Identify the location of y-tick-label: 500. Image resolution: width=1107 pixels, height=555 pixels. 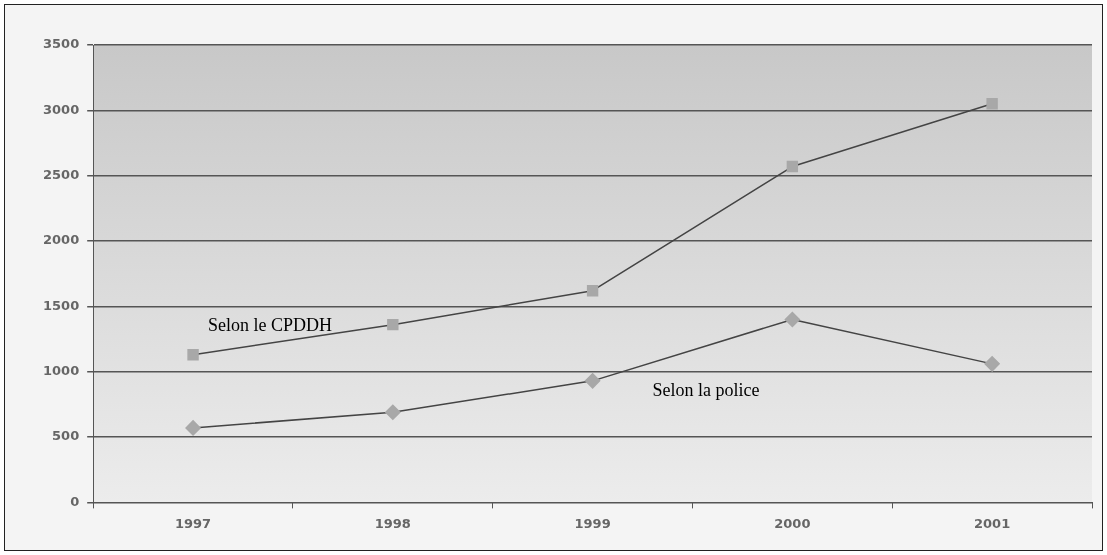
(66, 436).